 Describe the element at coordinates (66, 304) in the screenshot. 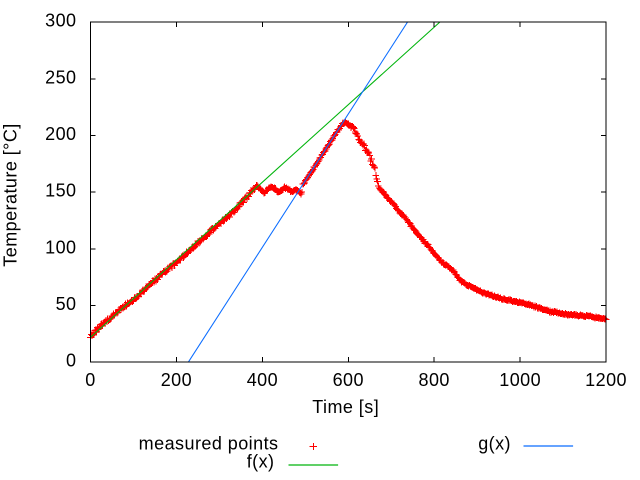

I see `svg-text: 50` at that location.